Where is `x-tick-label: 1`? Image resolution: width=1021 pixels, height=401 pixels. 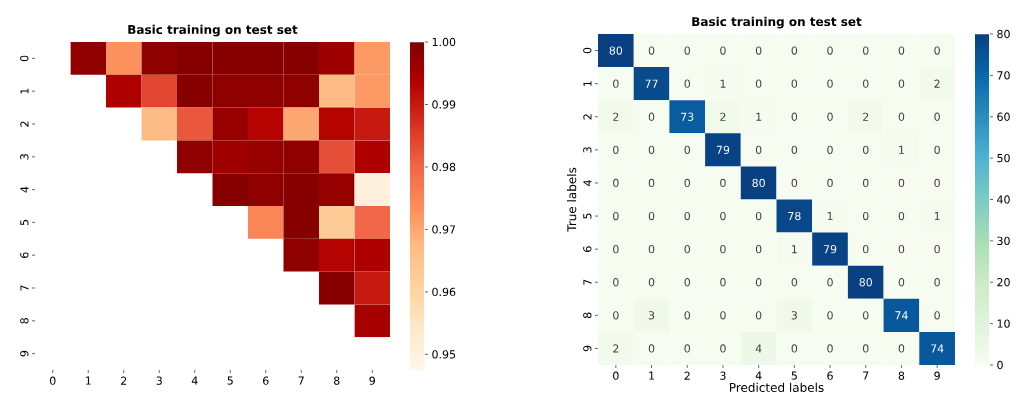 x-tick-label: 1 is located at coordinates (88, 380).